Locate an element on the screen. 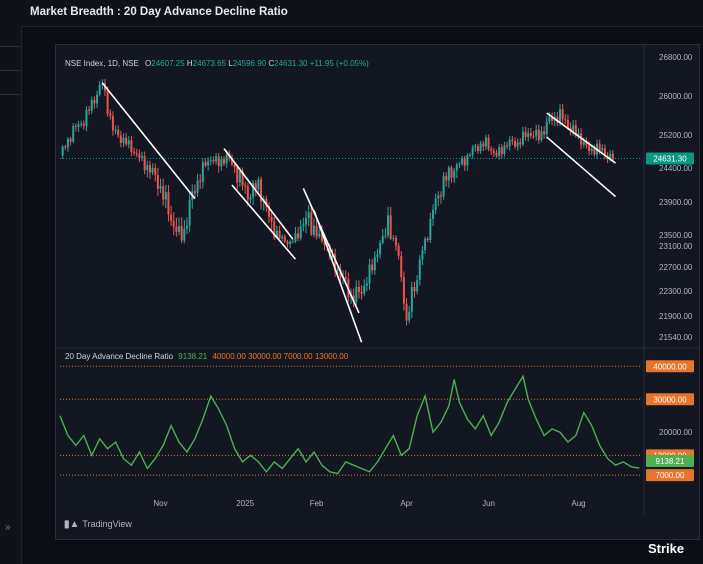 The height and width of the screenshot is (564, 703). indicator-level-1: 40000.00 is located at coordinates (229, 356).